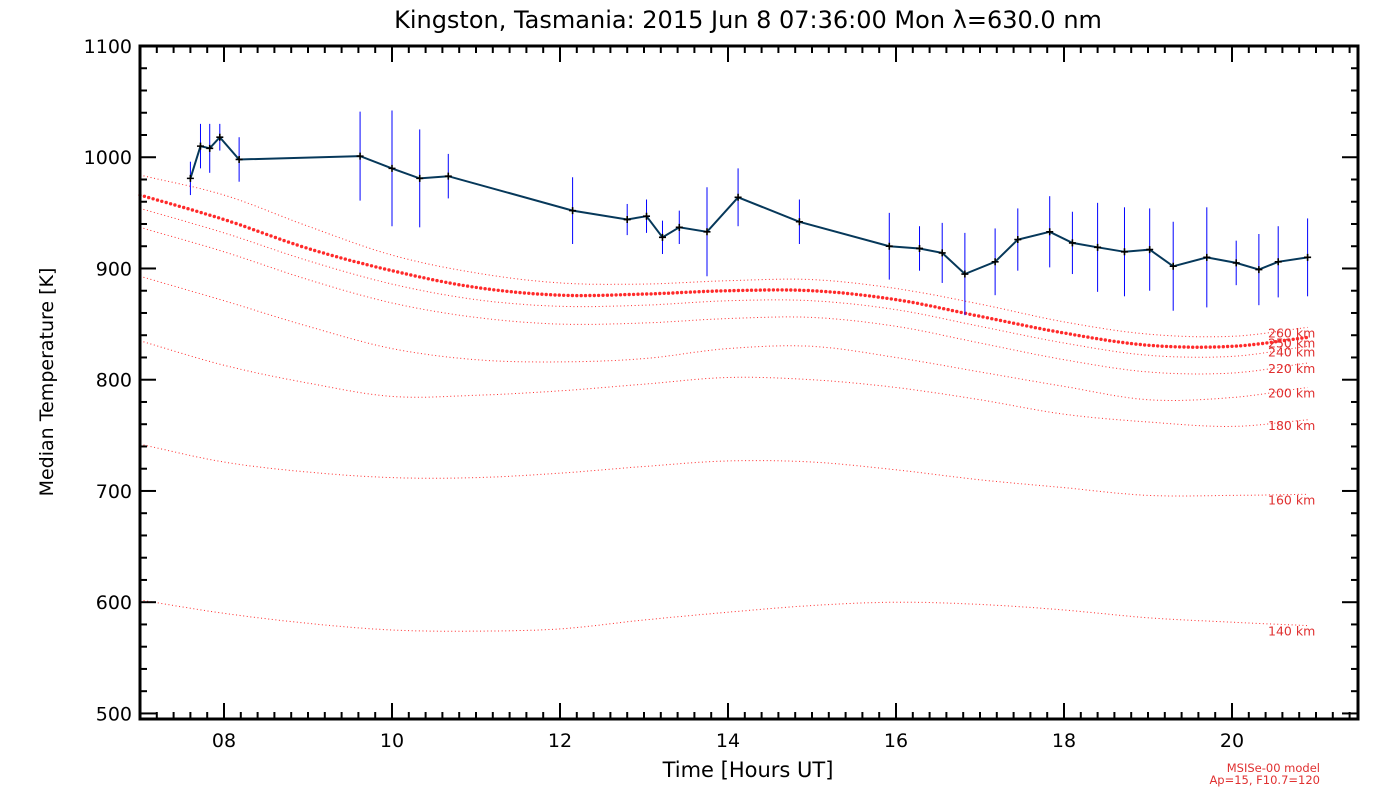 This screenshot has height=800, width=1400. Describe the element at coordinates (896, 741) in the screenshot. I see `x-tick-label: 16` at that location.